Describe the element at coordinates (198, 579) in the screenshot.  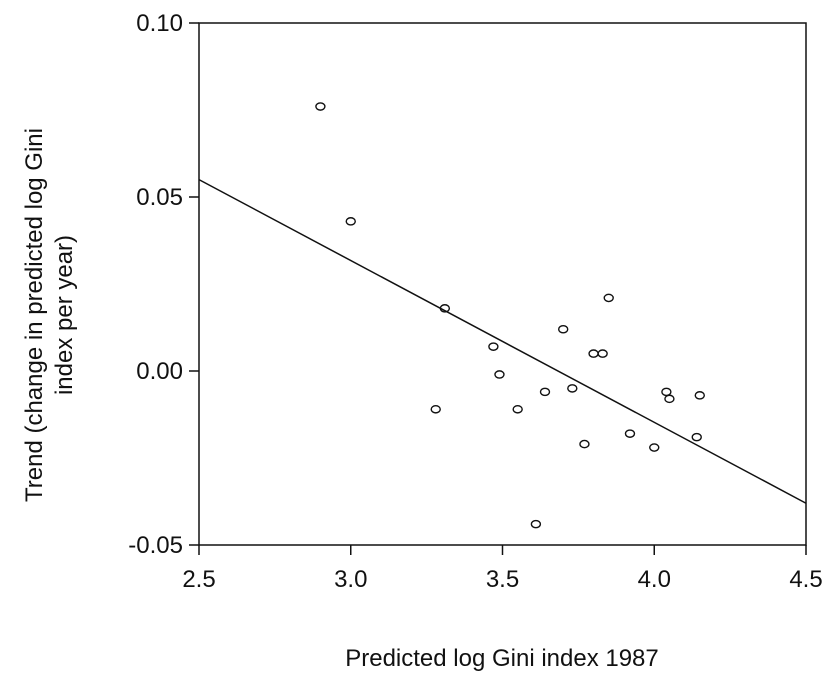
I see `x-tick-label: 2.5` at that location.